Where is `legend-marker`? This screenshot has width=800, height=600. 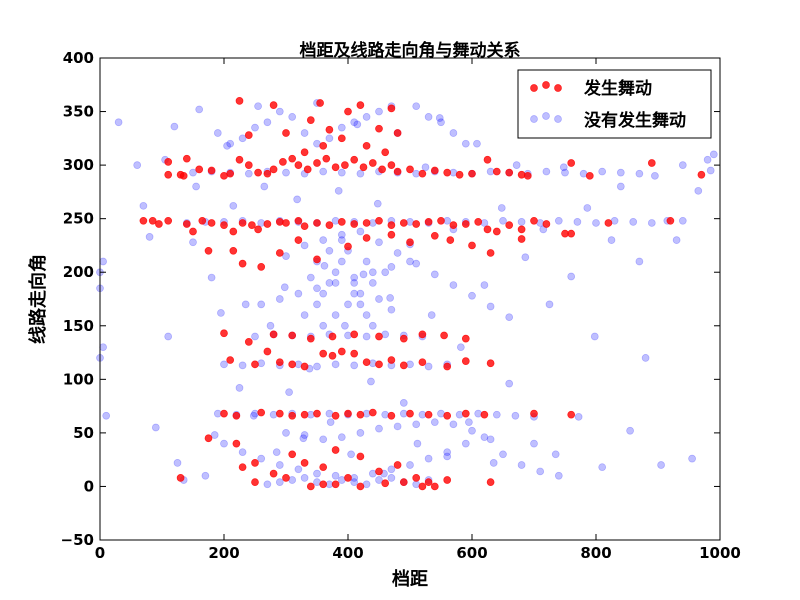
legend-marker is located at coordinates (558, 119).